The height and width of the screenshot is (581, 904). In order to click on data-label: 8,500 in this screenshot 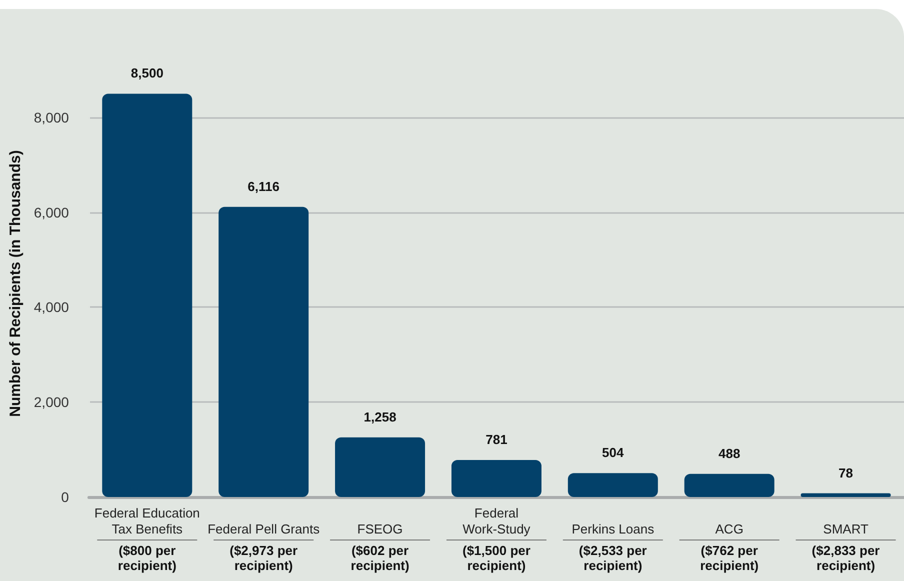, I will do `click(147, 73)`.